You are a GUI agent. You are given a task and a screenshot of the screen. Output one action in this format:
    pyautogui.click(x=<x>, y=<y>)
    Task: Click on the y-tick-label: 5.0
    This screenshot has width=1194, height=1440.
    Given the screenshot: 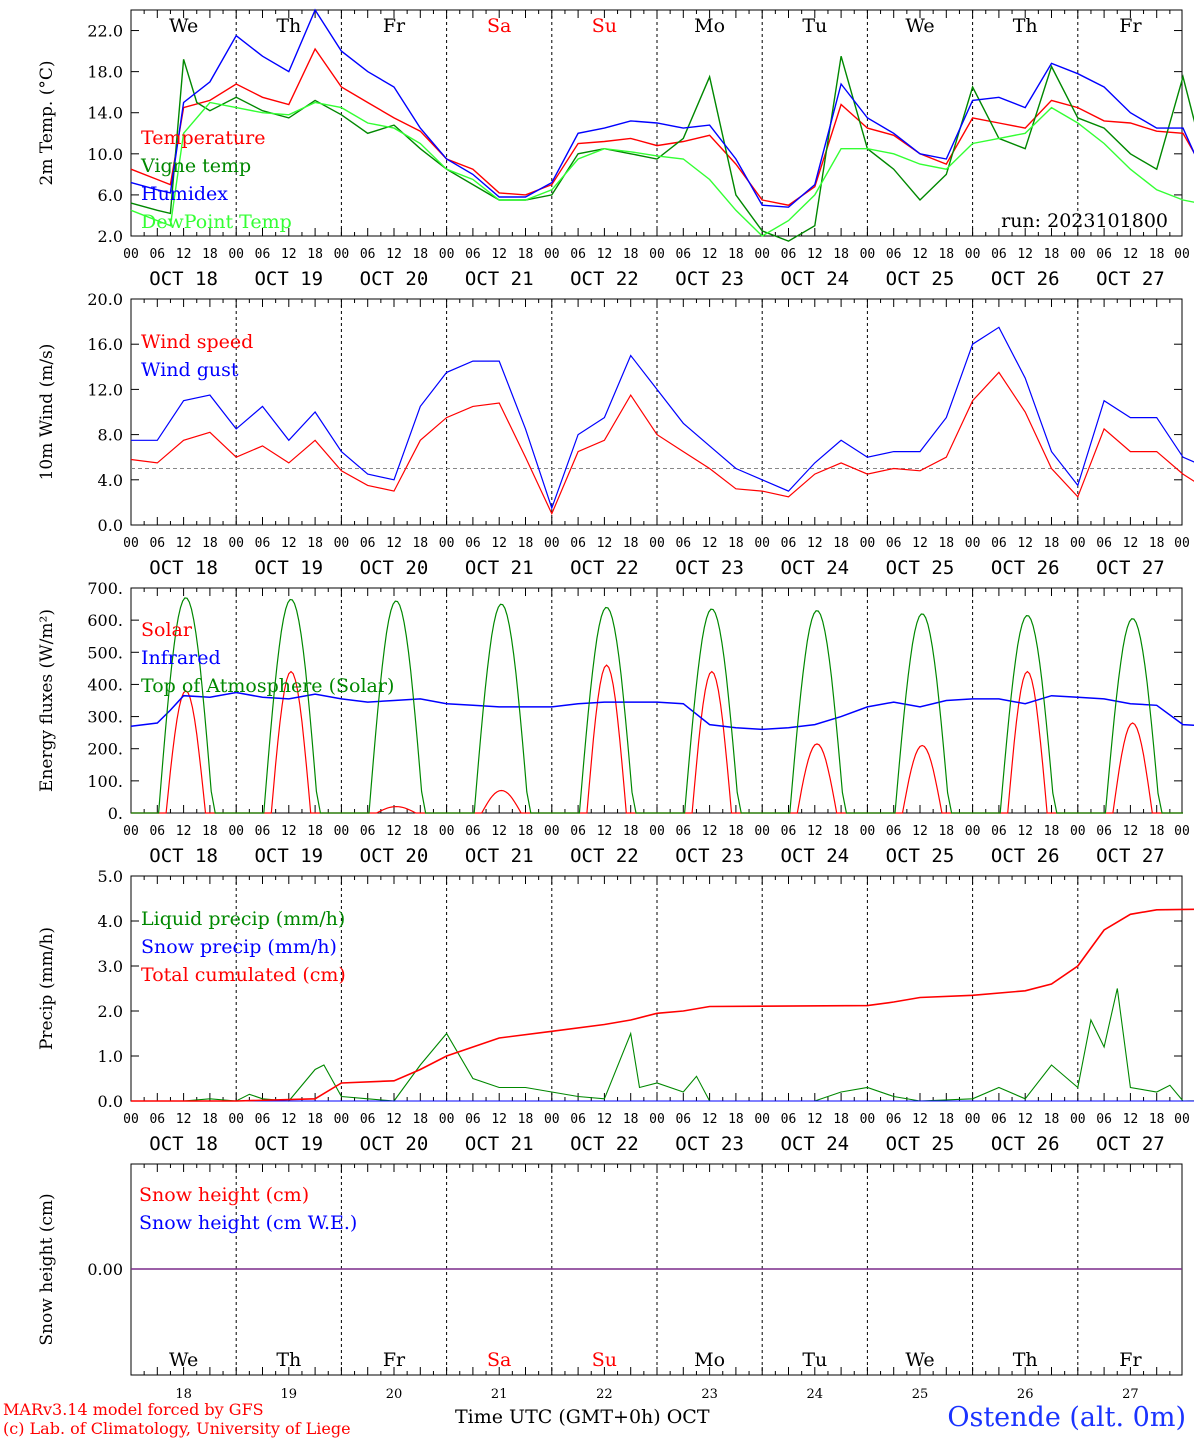 What is the action you would take?
    pyautogui.click(x=110, y=876)
    